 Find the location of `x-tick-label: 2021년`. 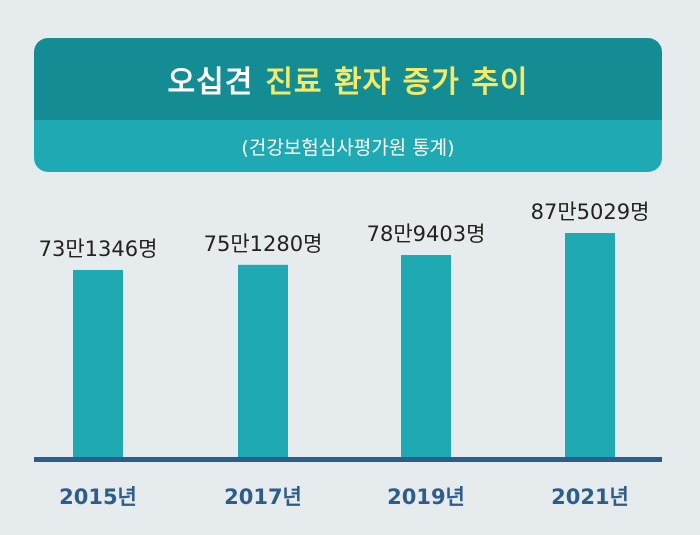

x-tick-label: 2021년 is located at coordinates (590, 497).